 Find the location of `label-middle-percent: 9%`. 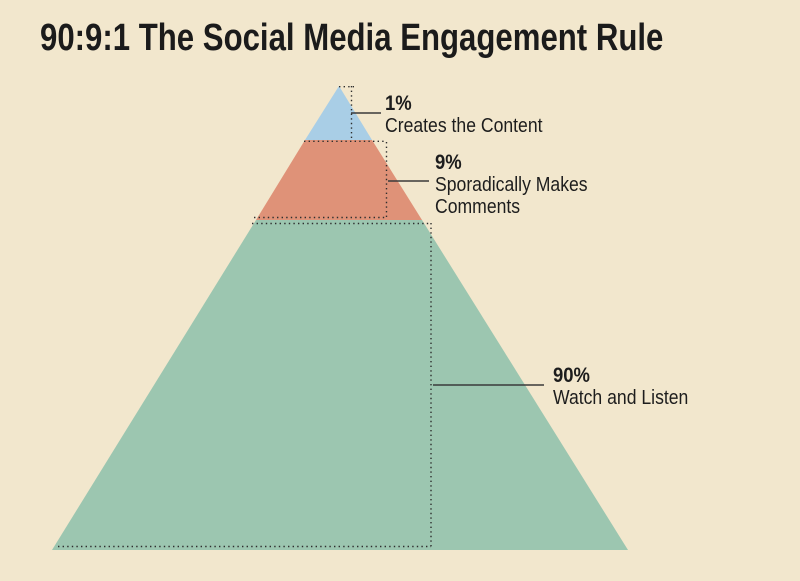

label-middle-percent: 9% is located at coordinates (448, 162).